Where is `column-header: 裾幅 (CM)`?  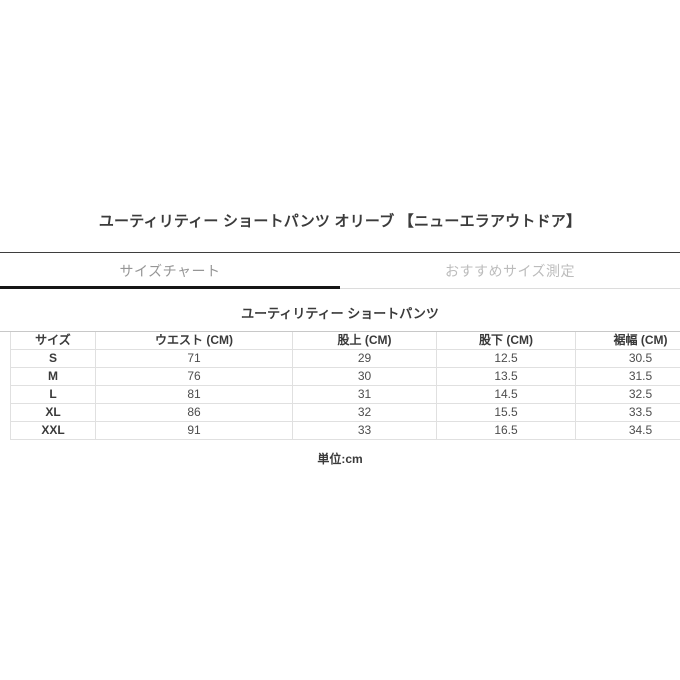 column-header: 裾幅 (CM) is located at coordinates (627, 341).